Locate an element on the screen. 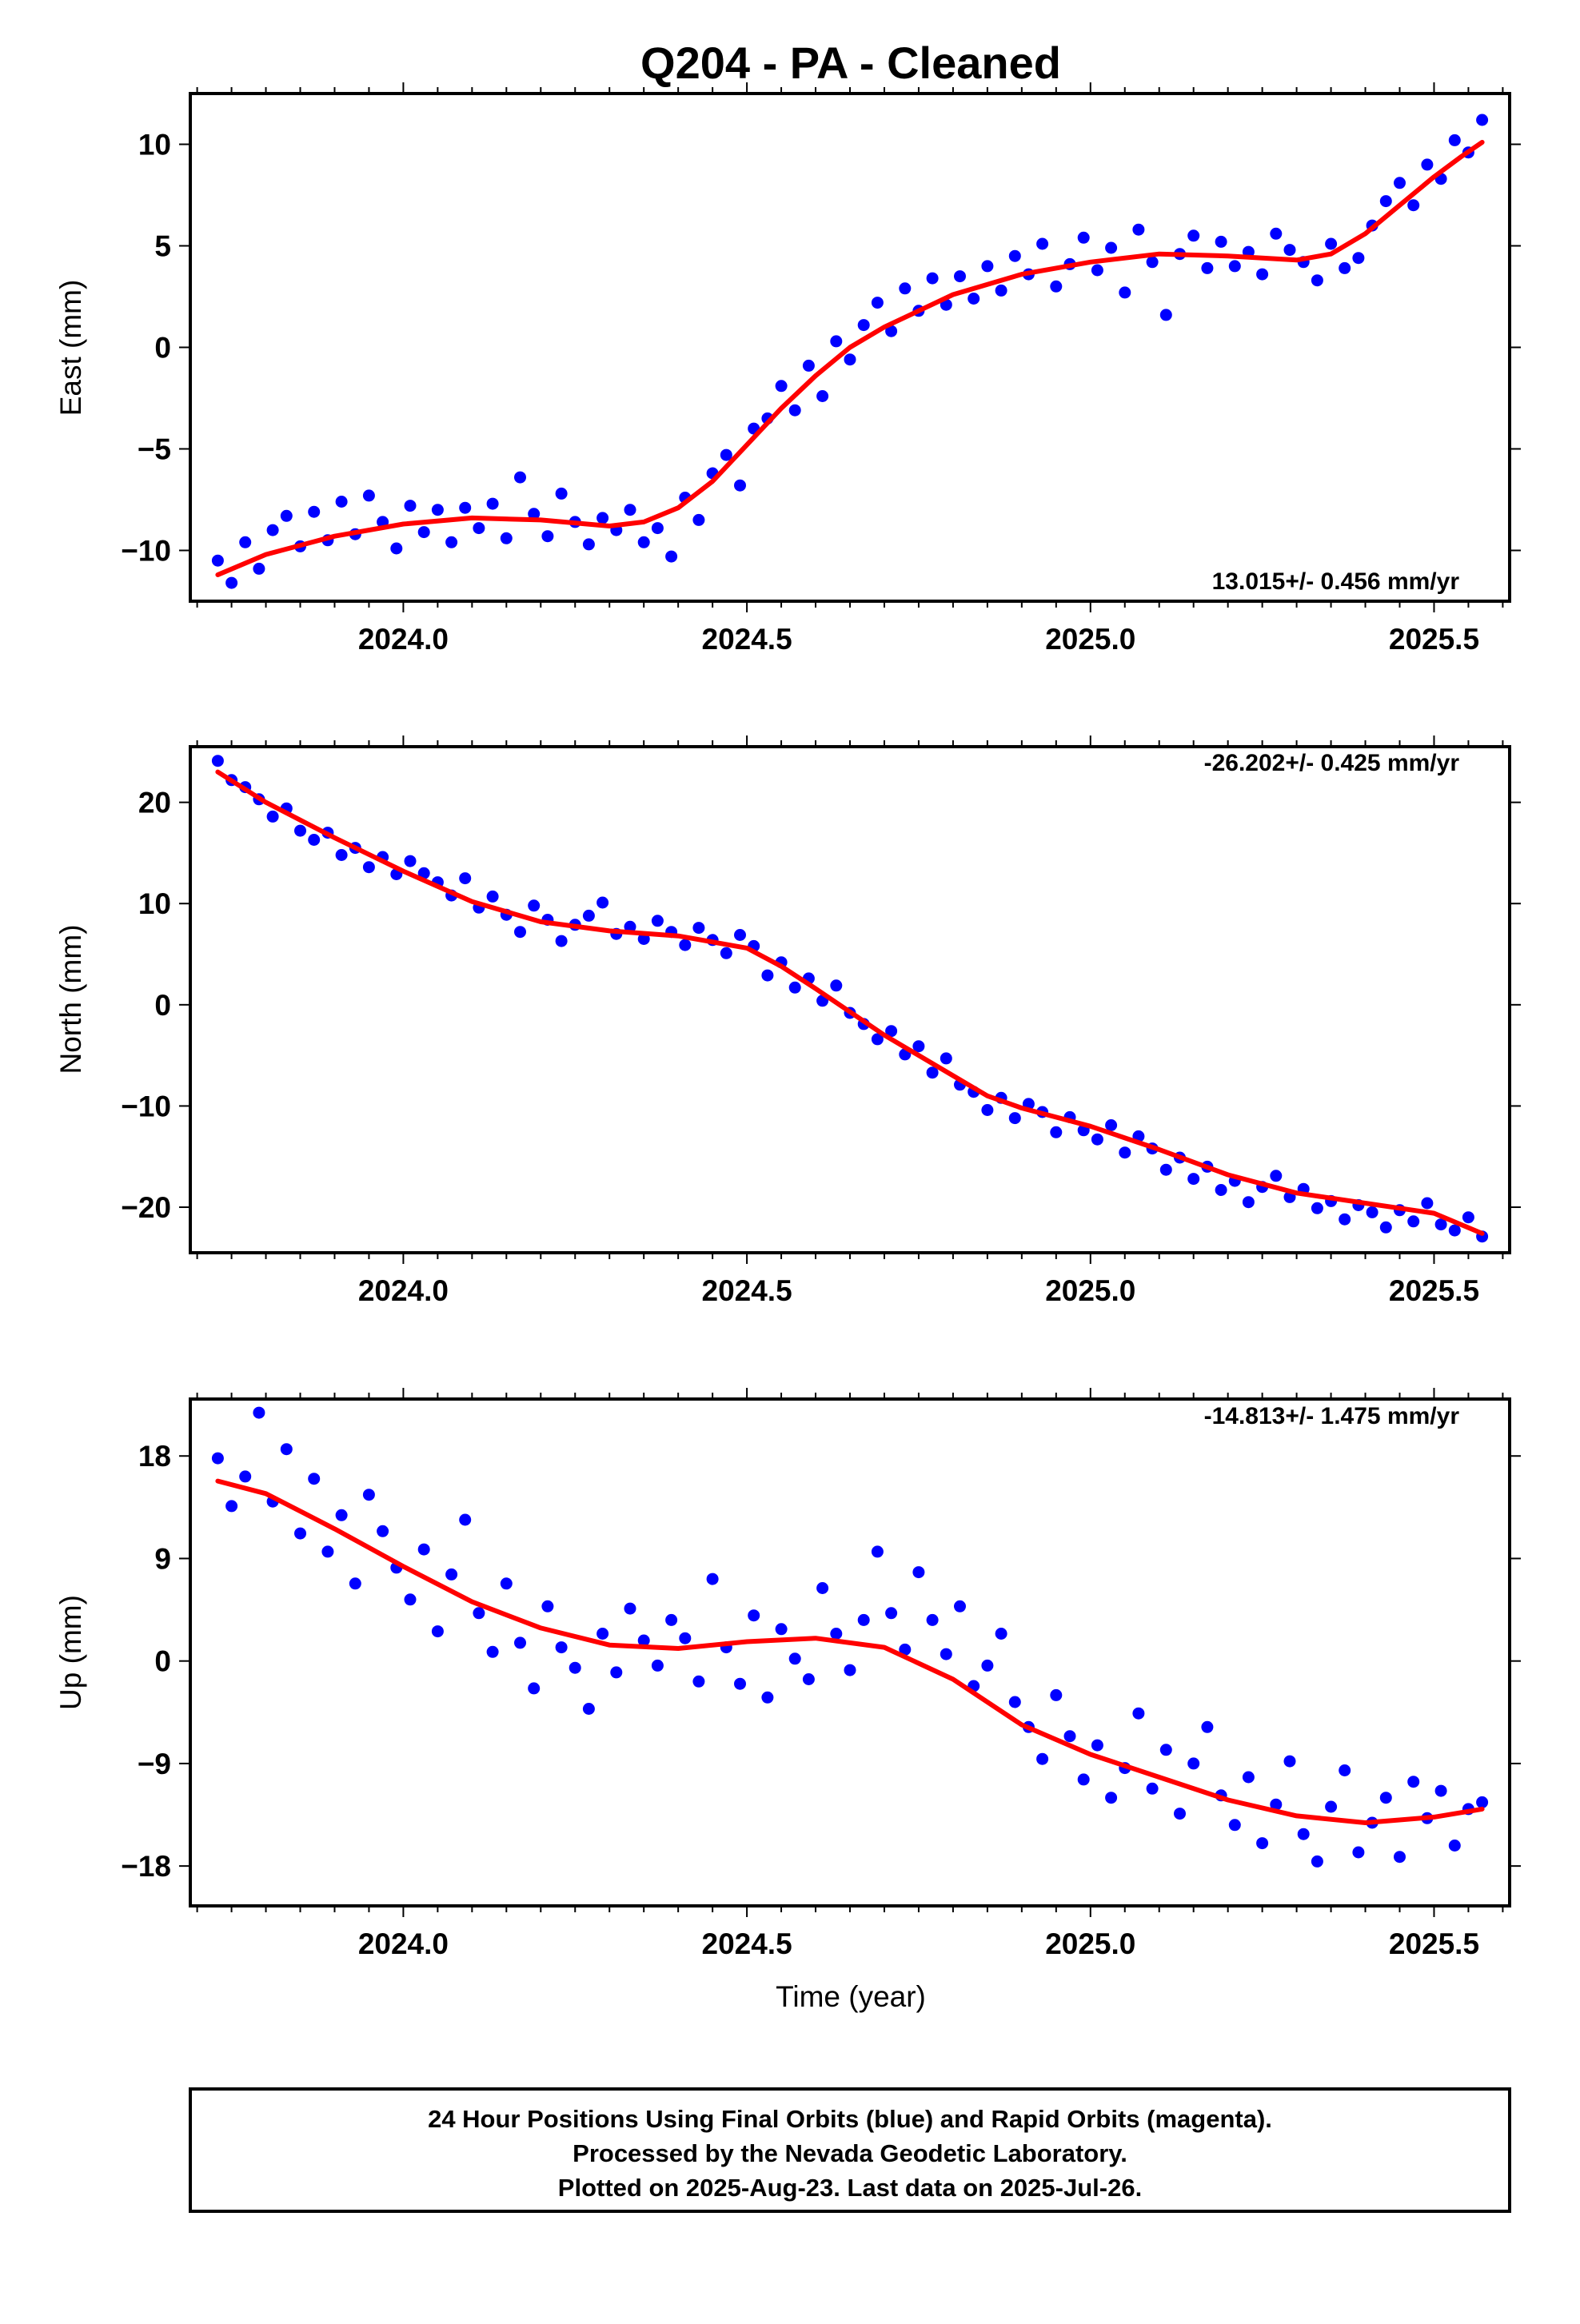 The width and height of the screenshot is (1580, 2324). x-axis-label: Time (year) is located at coordinates (851, 1996).